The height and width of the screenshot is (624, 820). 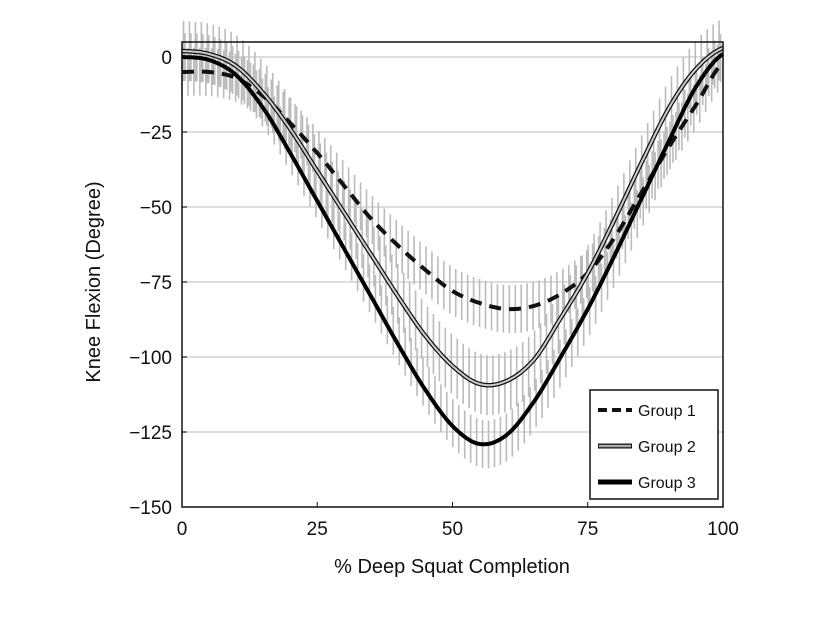 I want to click on x-axis-label: % Deep Squat Completion, so click(x=452, y=567).